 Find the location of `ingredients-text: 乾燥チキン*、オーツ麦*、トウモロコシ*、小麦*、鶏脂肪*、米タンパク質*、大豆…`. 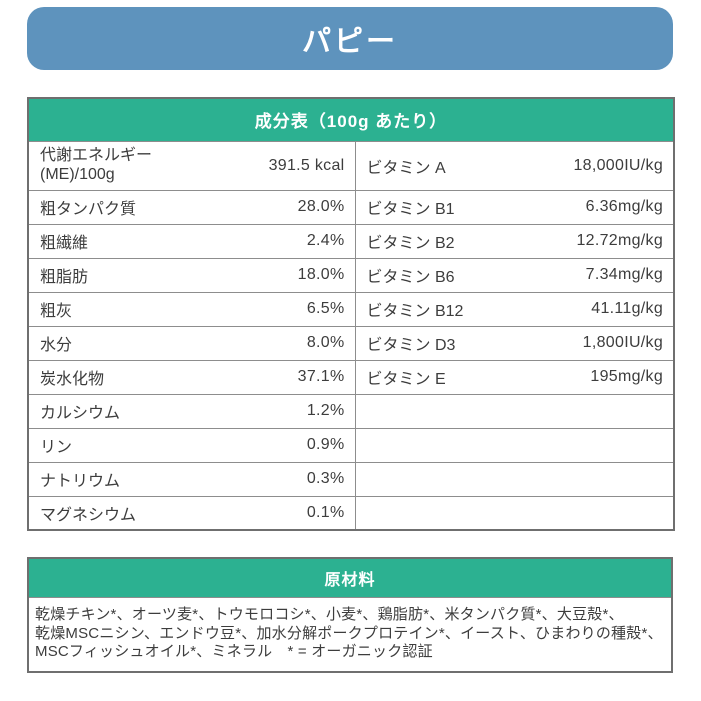

ingredients-text: 乾燥チキン*、オーツ麦*、トウモロコシ*、小麦*、鶏脂肪*、米タンパク質*、大豆… is located at coordinates (350, 634).